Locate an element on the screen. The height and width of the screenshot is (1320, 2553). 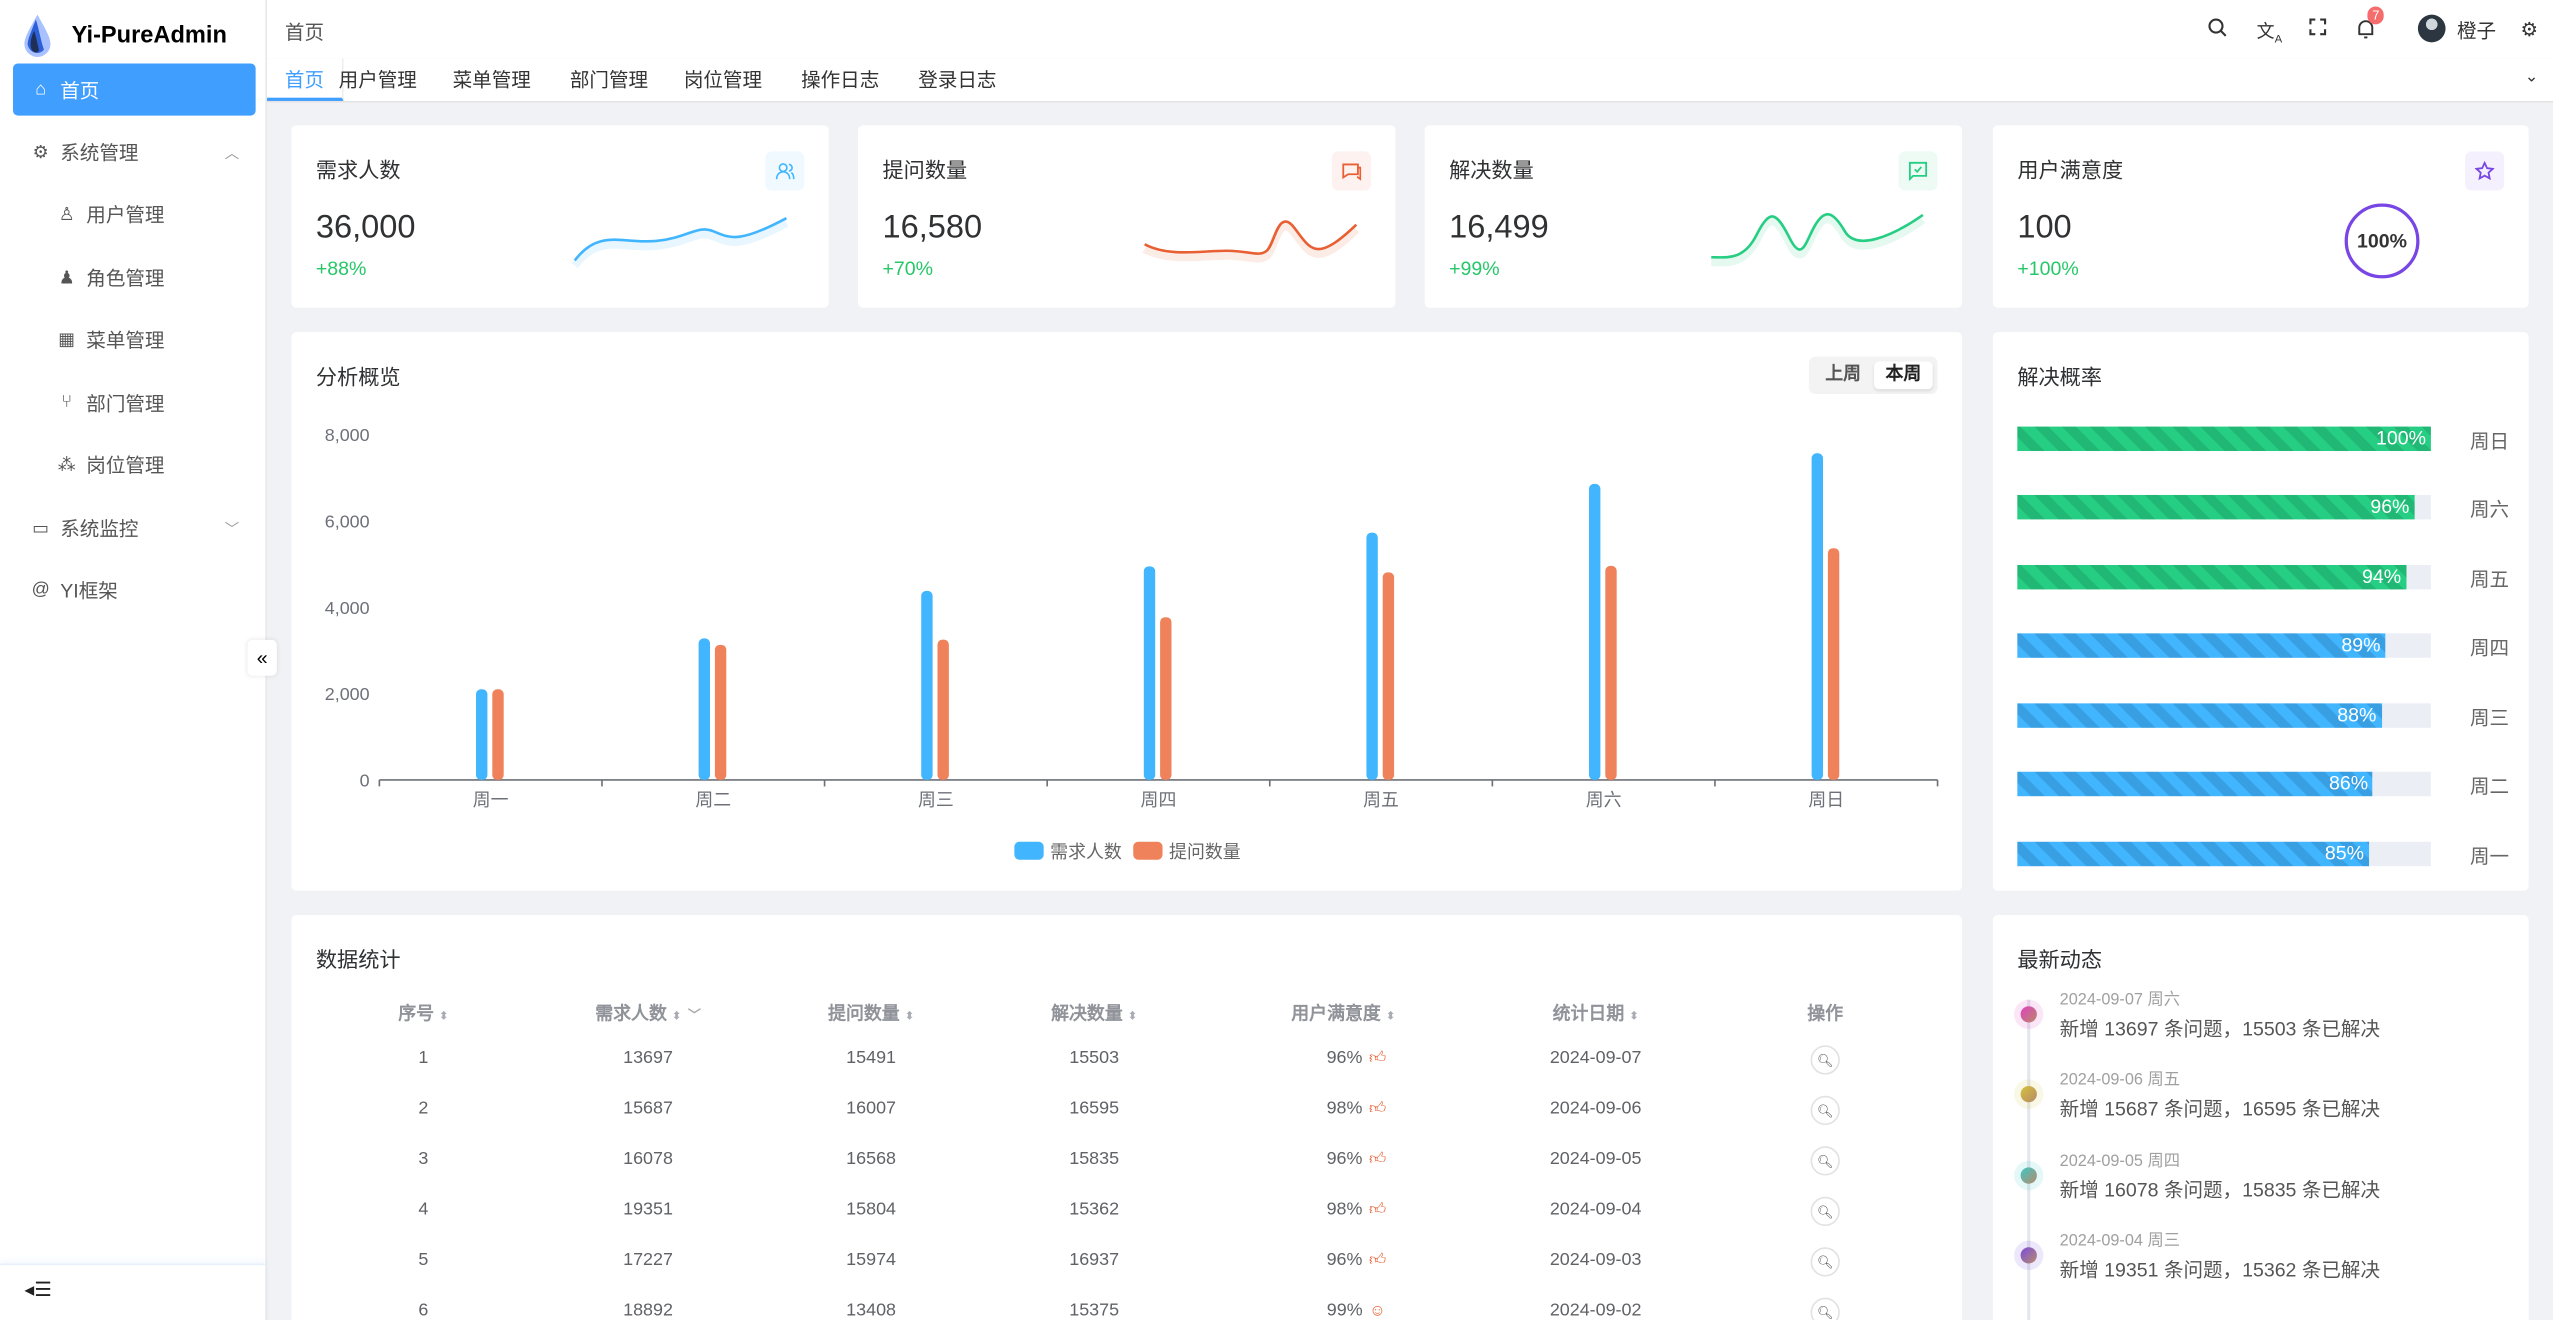
search-icon is located at coordinates (2218, 30).